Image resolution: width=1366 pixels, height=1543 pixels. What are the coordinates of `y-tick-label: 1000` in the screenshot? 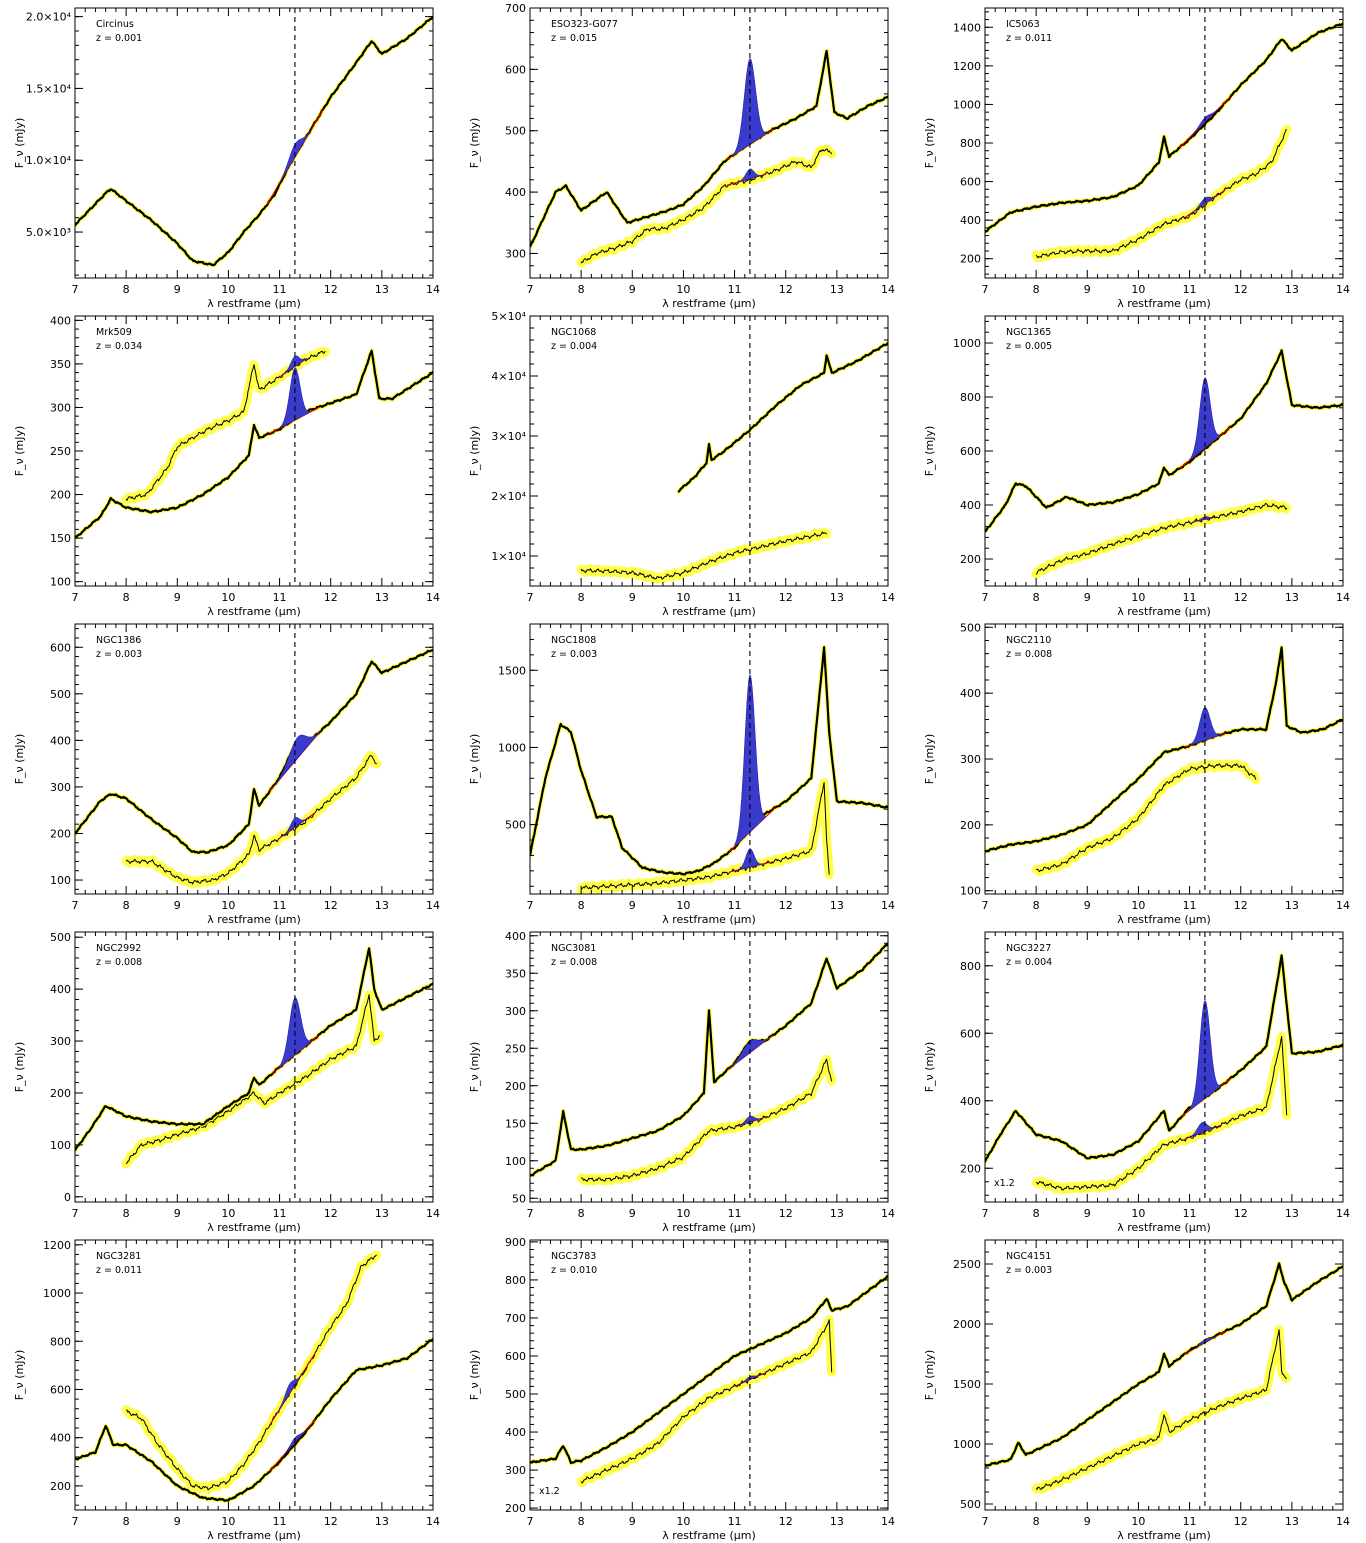 It's located at (512, 747).